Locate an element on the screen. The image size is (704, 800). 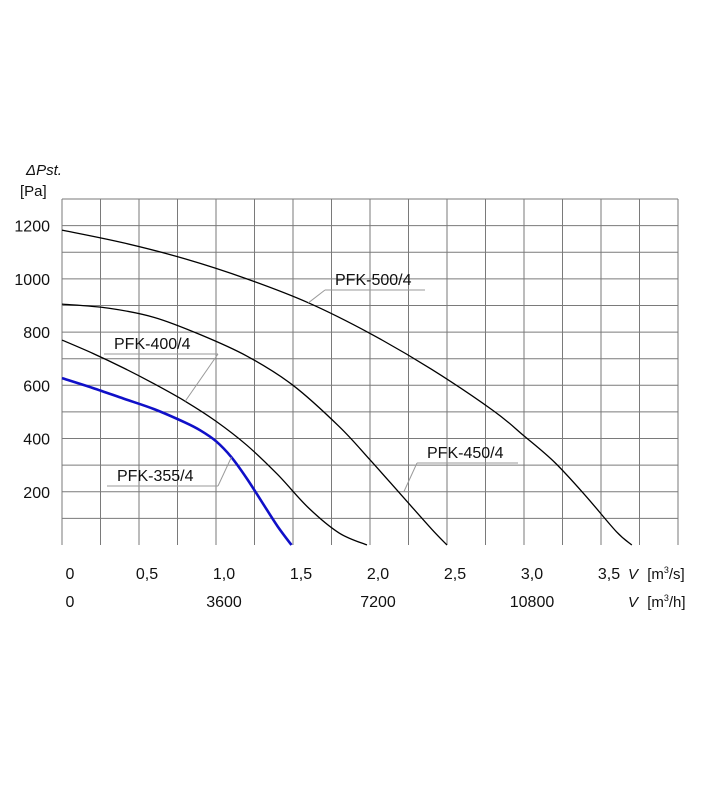
curve-label-pfk-355-4: PFK-355/4 is located at coordinates (155, 476).